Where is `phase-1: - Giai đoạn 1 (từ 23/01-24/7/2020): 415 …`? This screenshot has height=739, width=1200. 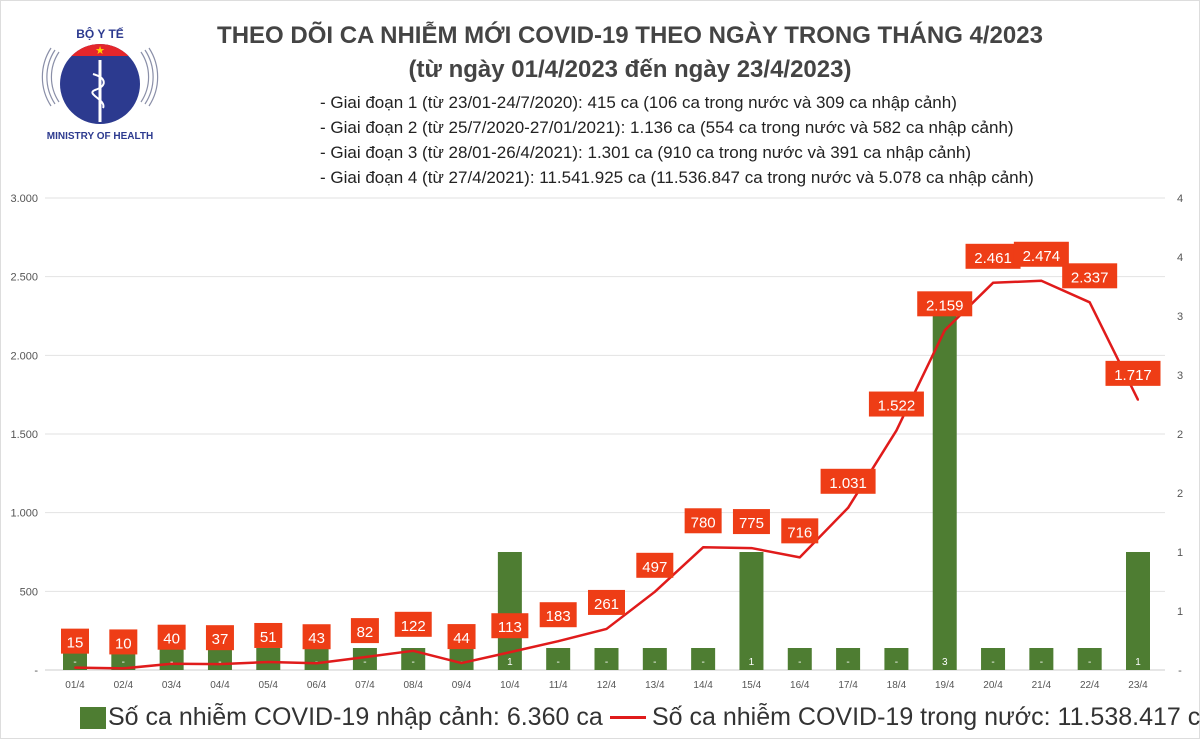
phase-1: - Giai đoạn 1 (từ 23/01-24/7/2020): 415 … is located at coordinates (638, 102).